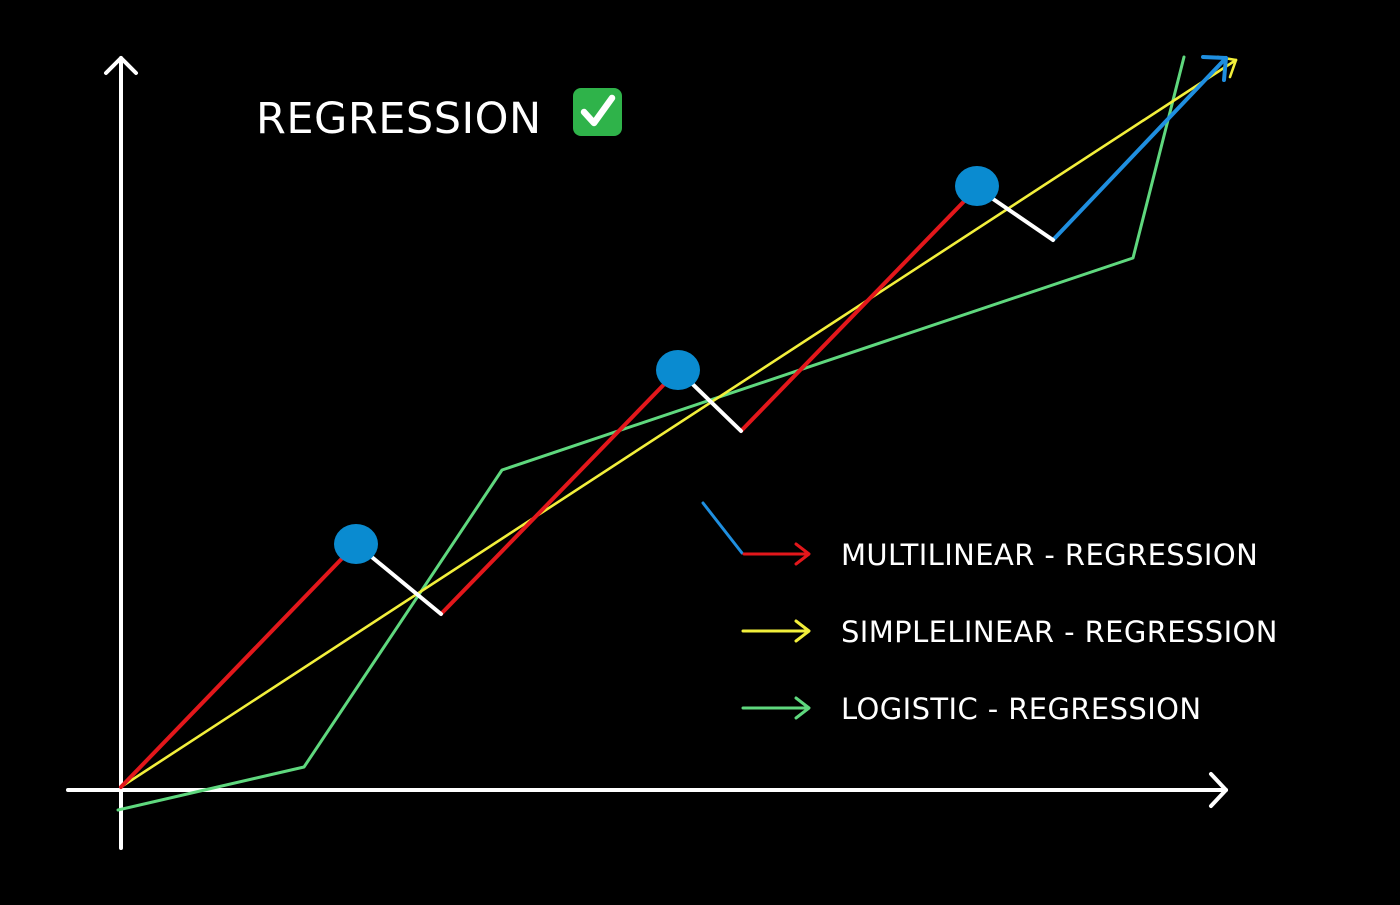 The height and width of the screenshot is (905, 1400). I want to click on diagram-title: REGRESSION, so click(399, 119).